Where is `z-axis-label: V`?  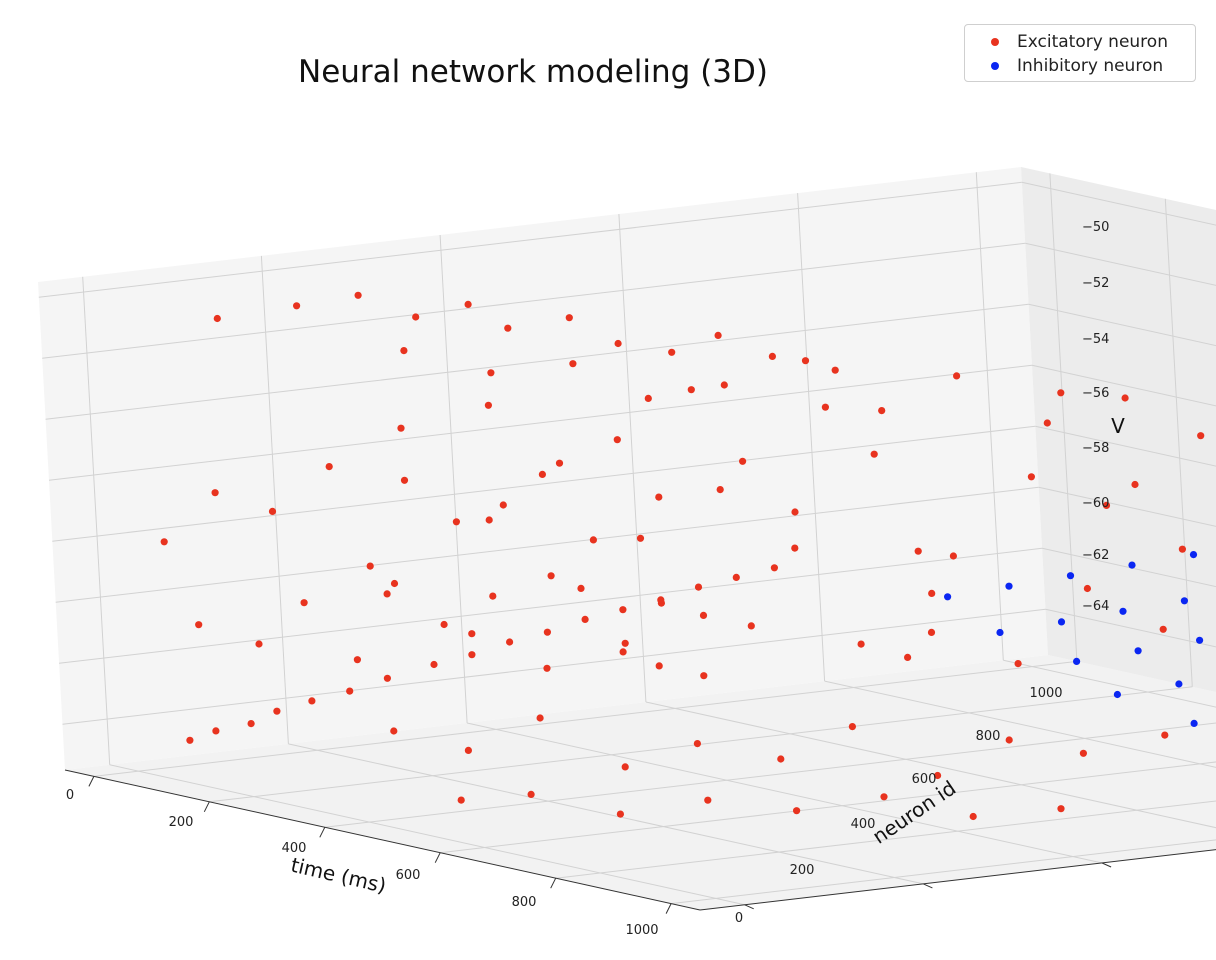 z-axis-label: V is located at coordinates (1118, 426).